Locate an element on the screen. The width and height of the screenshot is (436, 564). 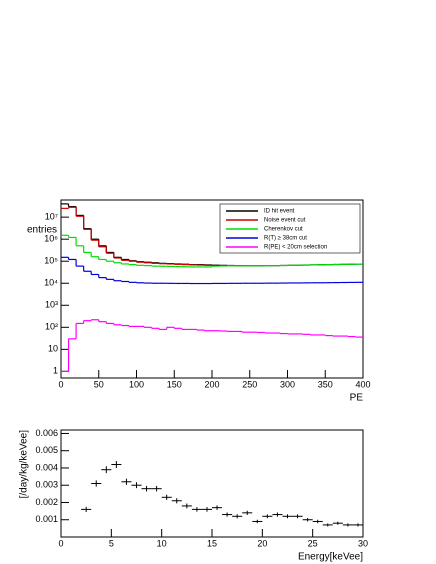
y-tick-label: 10 is located at coordinates (53, 349).